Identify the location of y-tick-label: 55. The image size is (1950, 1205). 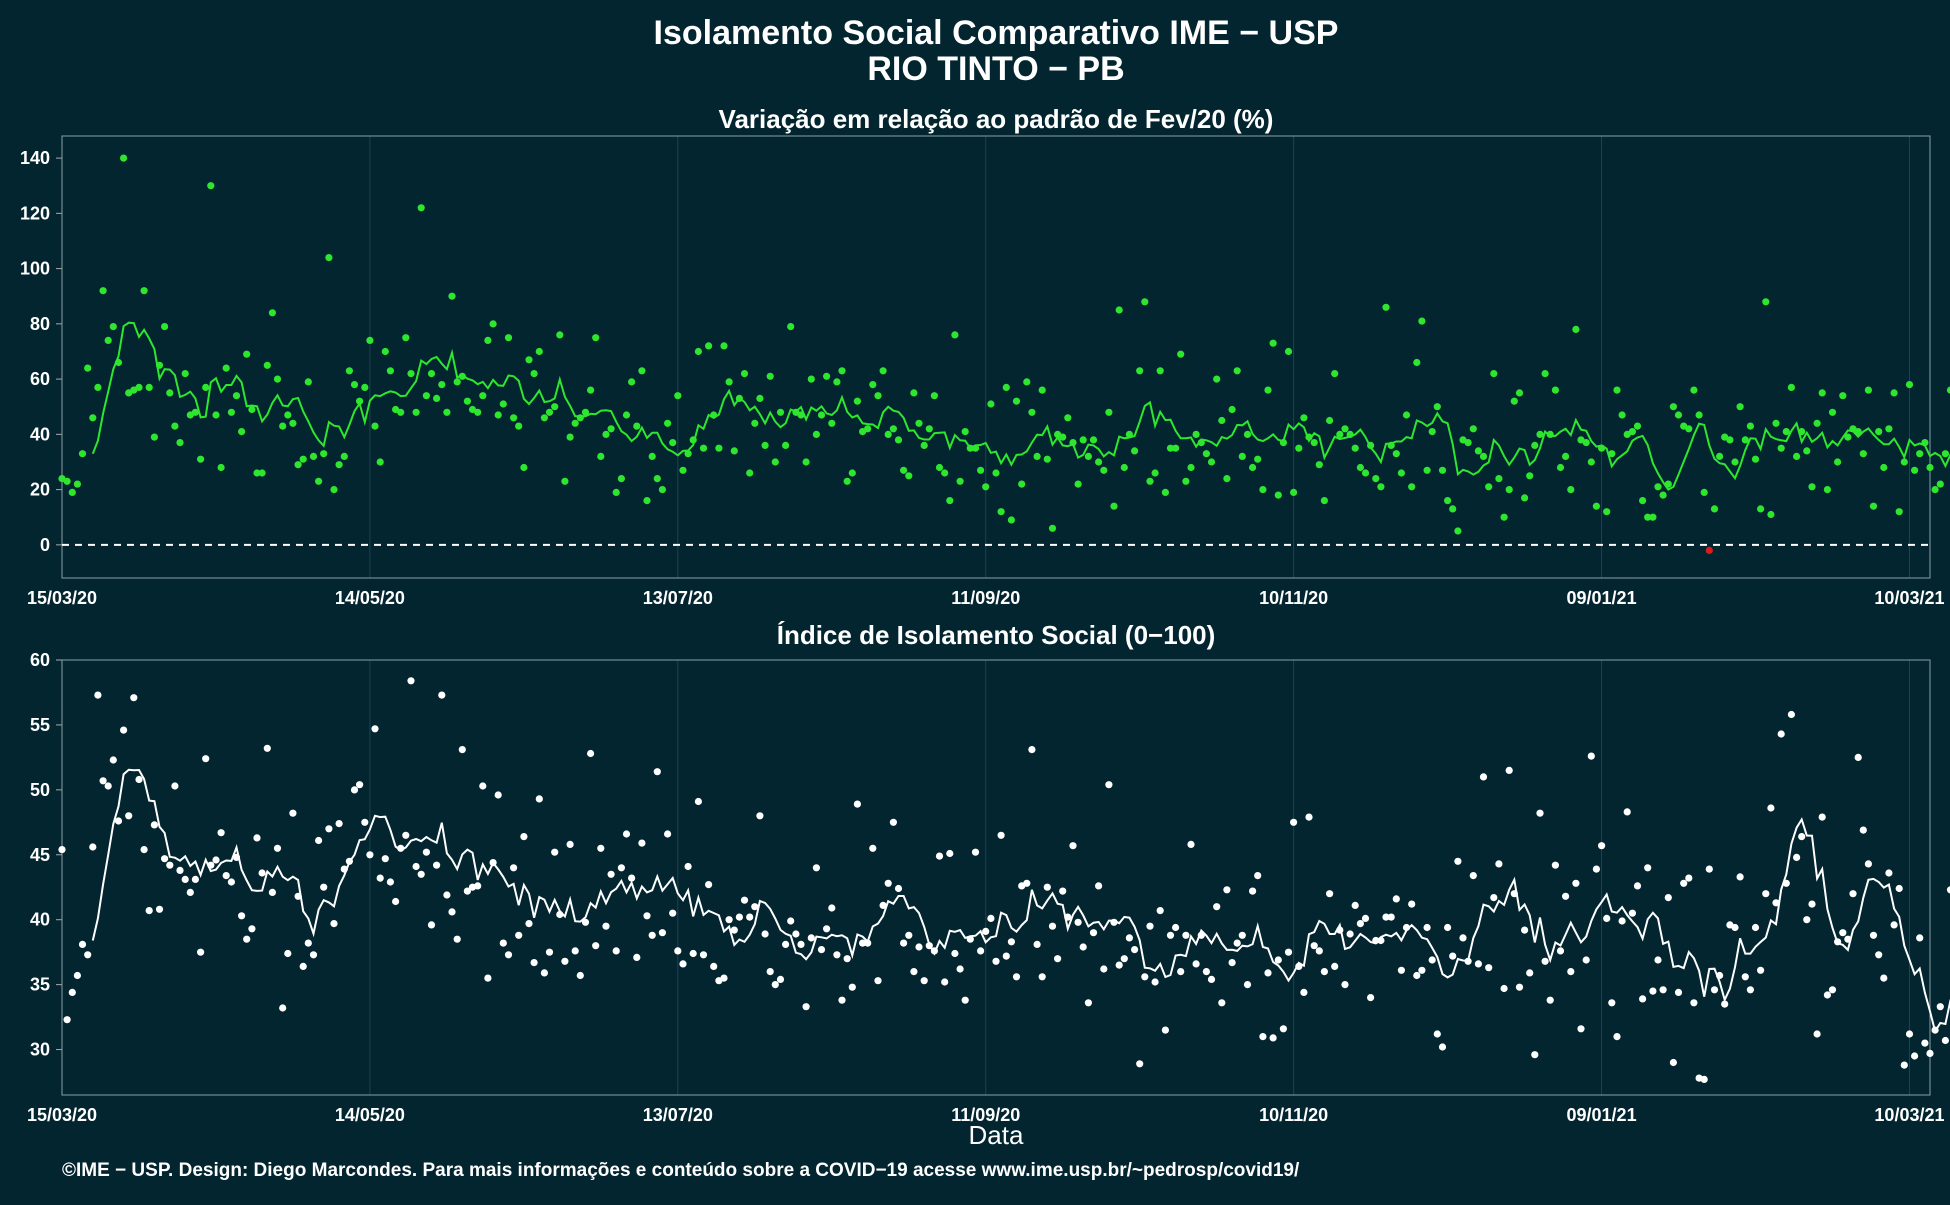
(40, 725).